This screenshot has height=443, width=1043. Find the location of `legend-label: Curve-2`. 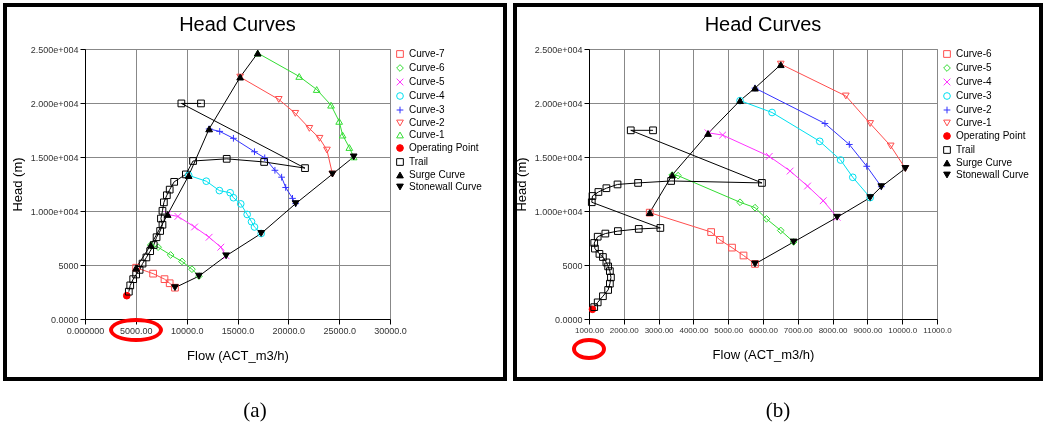

legend-label: Curve-2 is located at coordinates (974, 109).